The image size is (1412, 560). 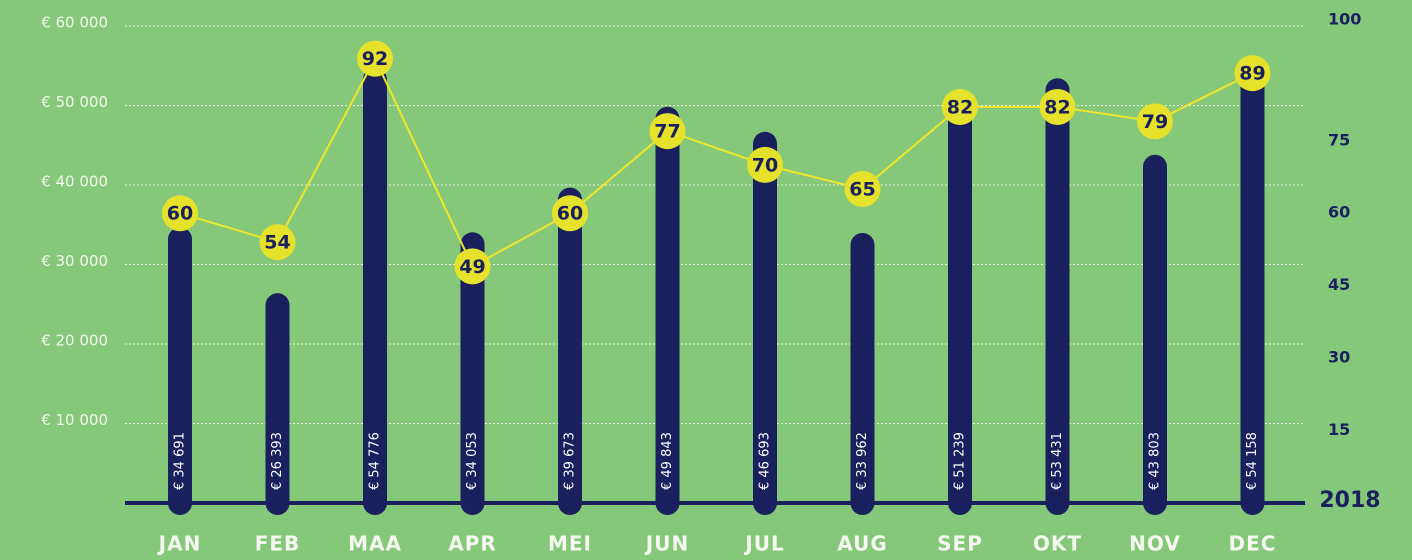 I want to click on y2-tick-label: 60, so click(x=1339, y=212).